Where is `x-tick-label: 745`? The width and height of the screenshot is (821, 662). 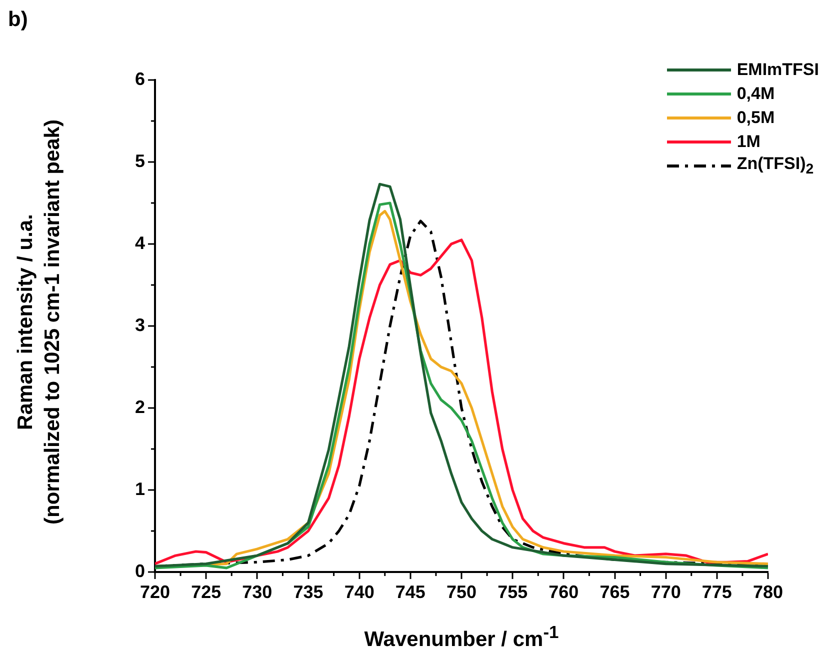 x-tick-label: 745 is located at coordinates (410, 592).